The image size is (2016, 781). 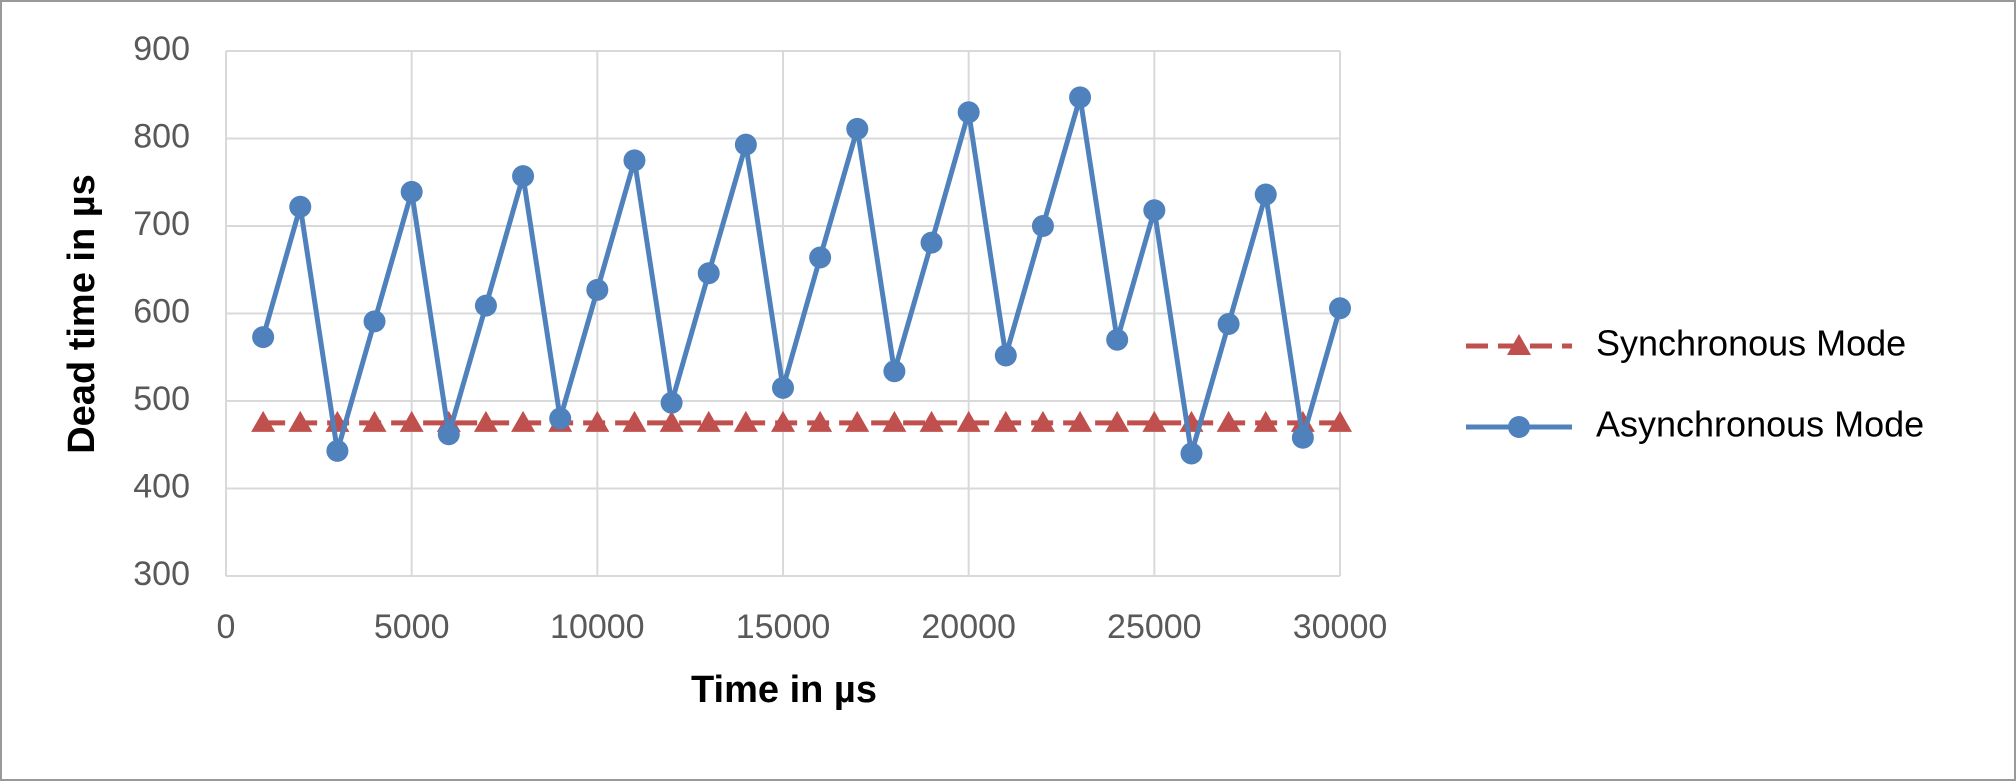 I want to click on legend-label: Asynchronous Mode, so click(x=1760, y=424).